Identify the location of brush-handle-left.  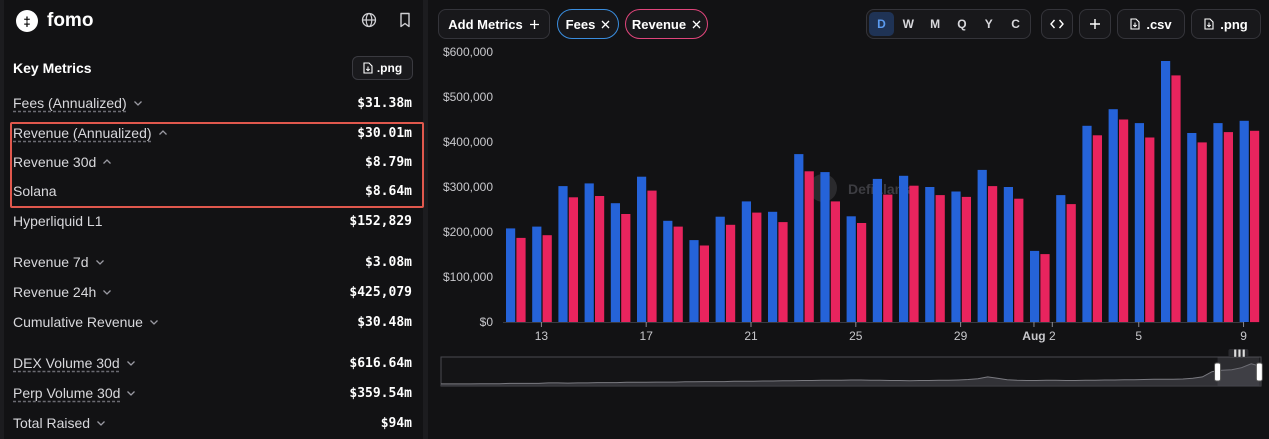
(1218, 372).